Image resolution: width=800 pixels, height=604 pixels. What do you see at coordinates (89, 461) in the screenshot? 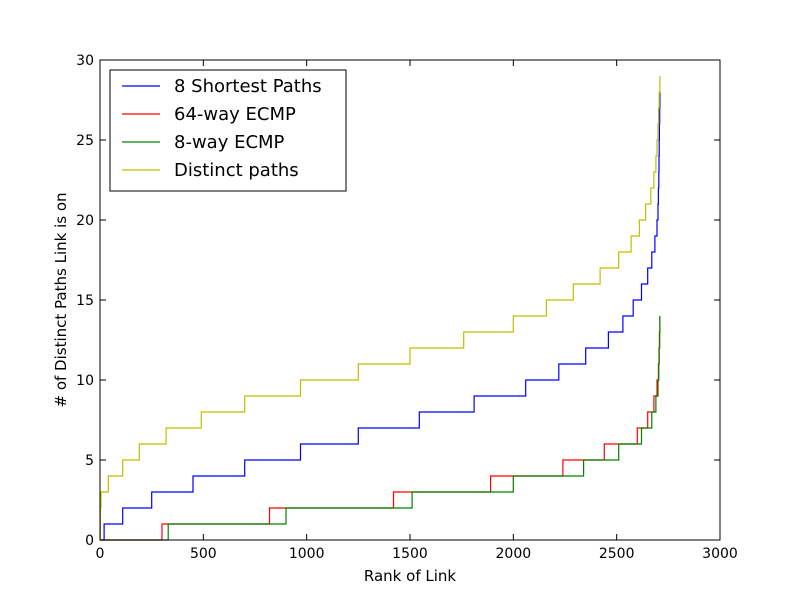
I see `y-tick-label: 5` at bounding box center [89, 461].